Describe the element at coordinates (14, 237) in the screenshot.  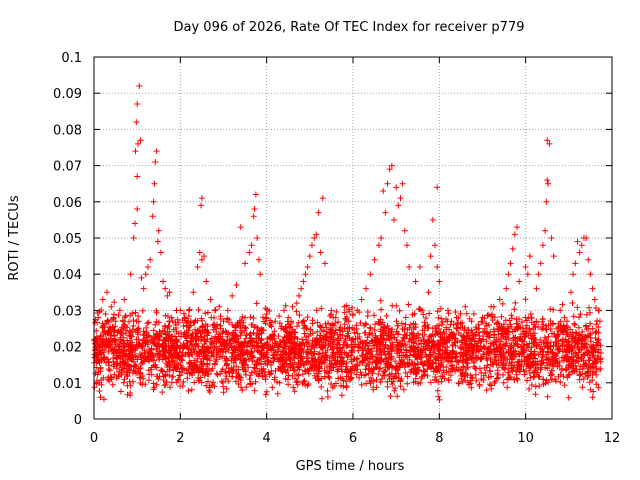
I see `y-axis-label: ROTI / TECUs` at that location.